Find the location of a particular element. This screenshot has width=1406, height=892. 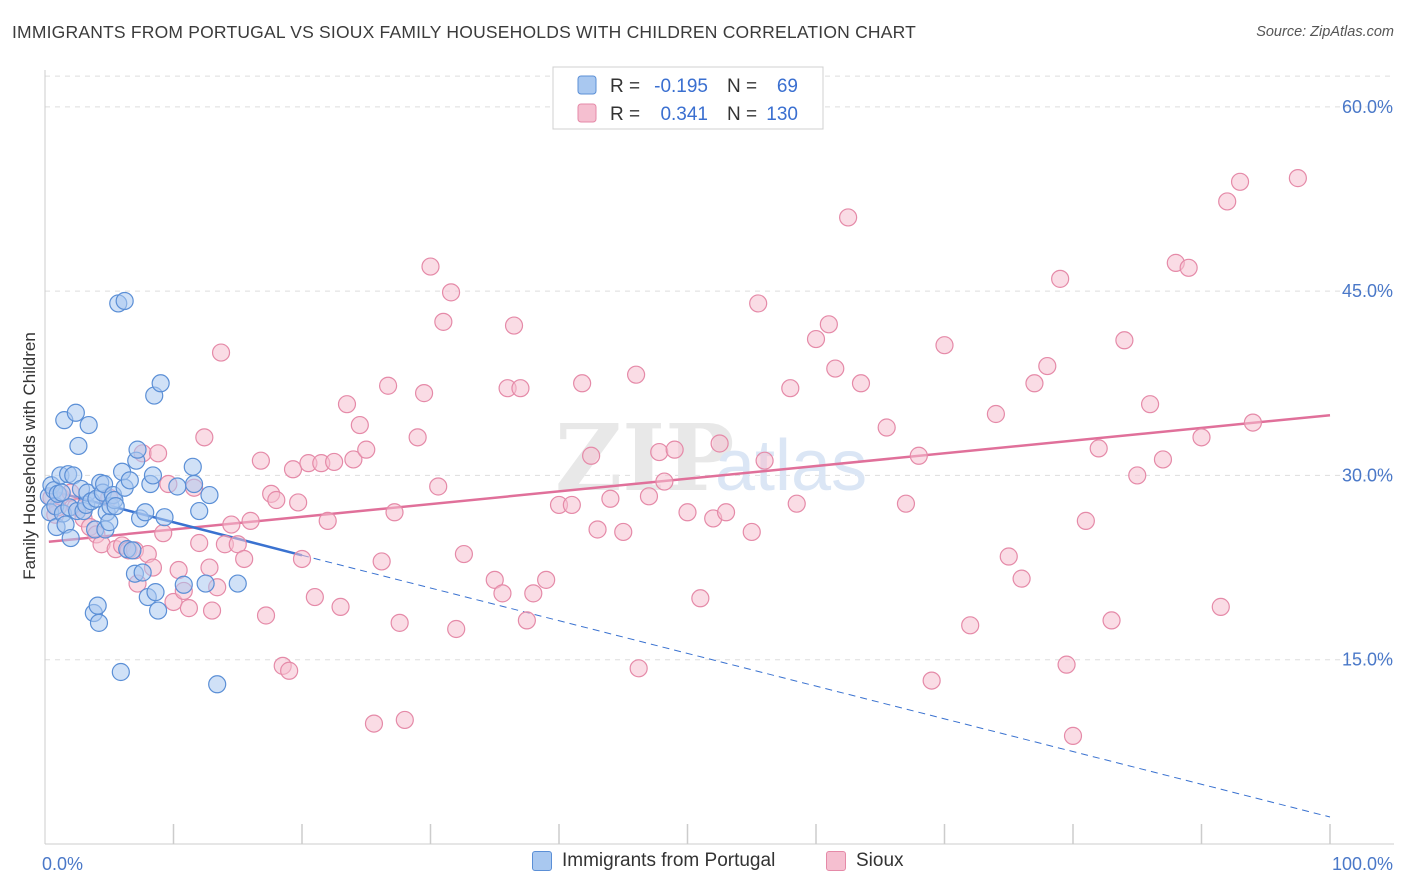

stats-legend-r-label-1: R = is located at coordinates (625, 86).